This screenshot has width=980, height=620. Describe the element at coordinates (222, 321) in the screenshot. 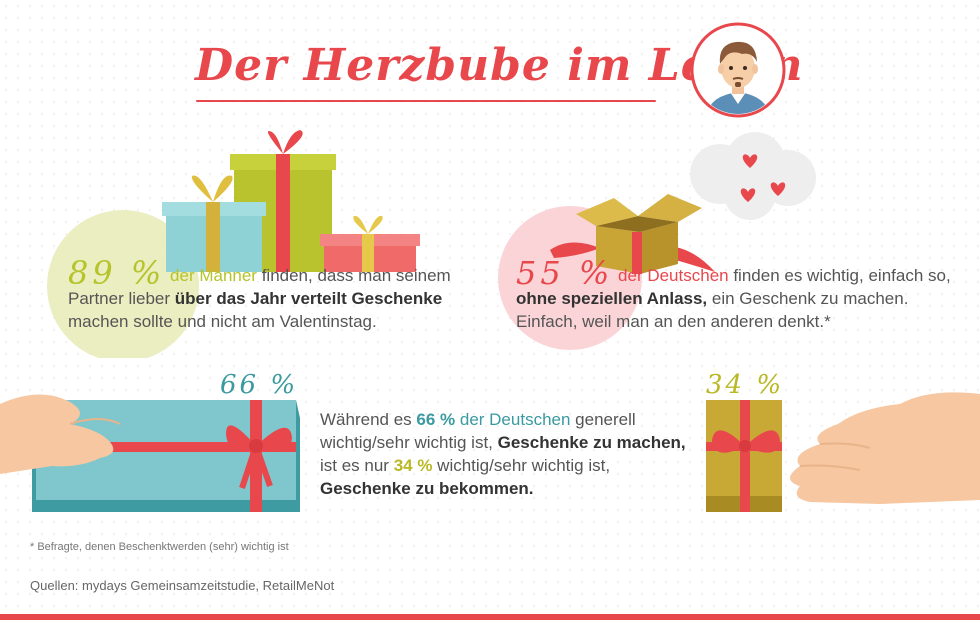

I see `stat-men-text-2: machen sollte und nicht am Valentinstag.` at that location.